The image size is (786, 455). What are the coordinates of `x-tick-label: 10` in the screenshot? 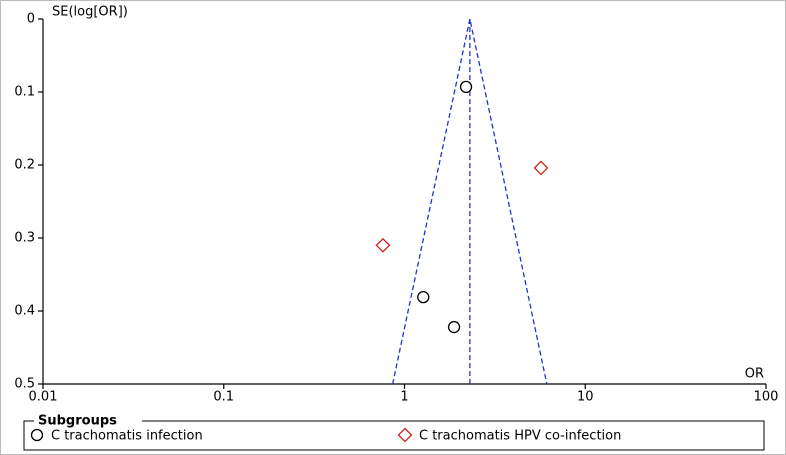 It's located at (585, 397).